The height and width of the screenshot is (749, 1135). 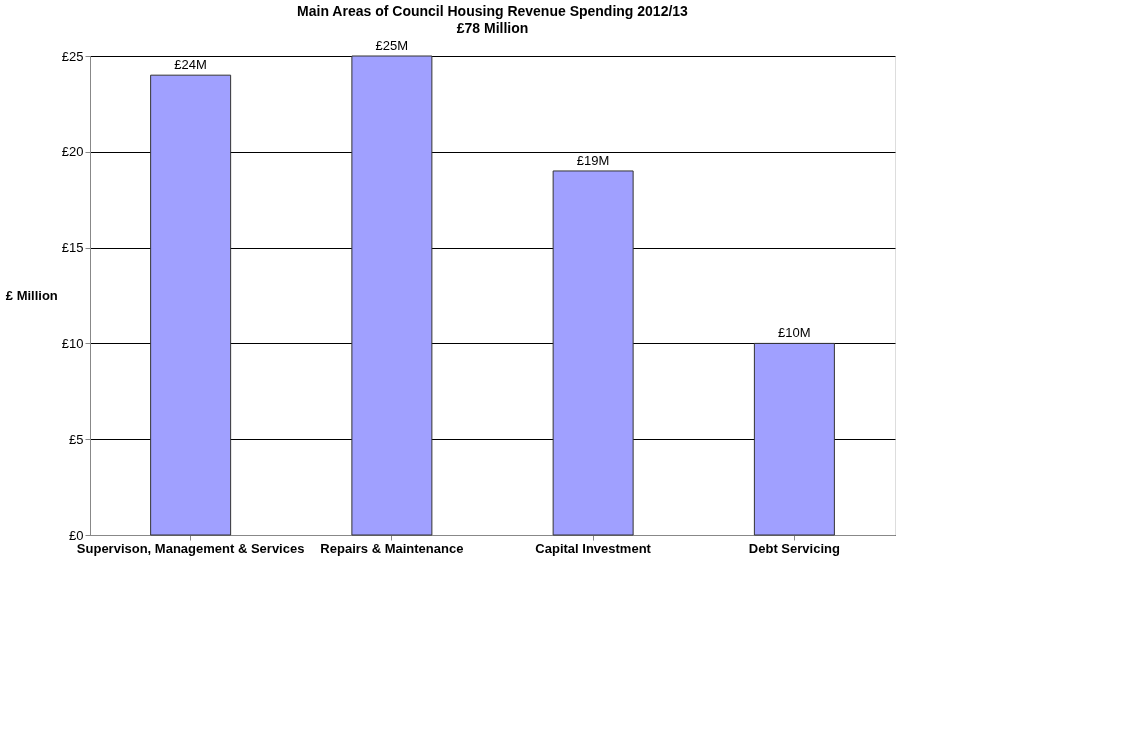 What do you see at coordinates (794, 548) in the screenshot?
I see `x-tick-label: Debt Servicing` at bounding box center [794, 548].